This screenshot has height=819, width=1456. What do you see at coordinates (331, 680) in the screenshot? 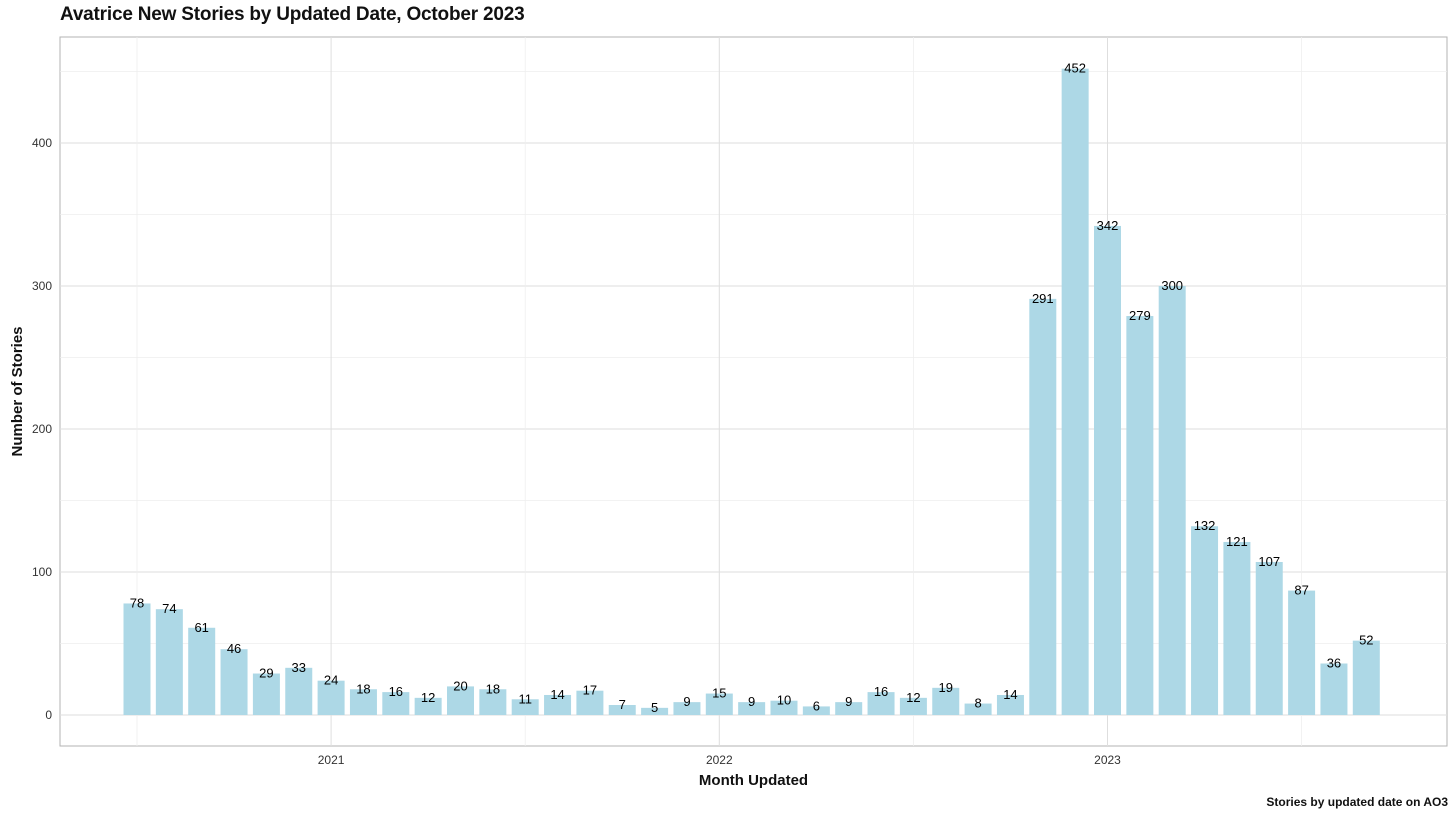
I see `bar-value-label: 24` at bounding box center [331, 680].